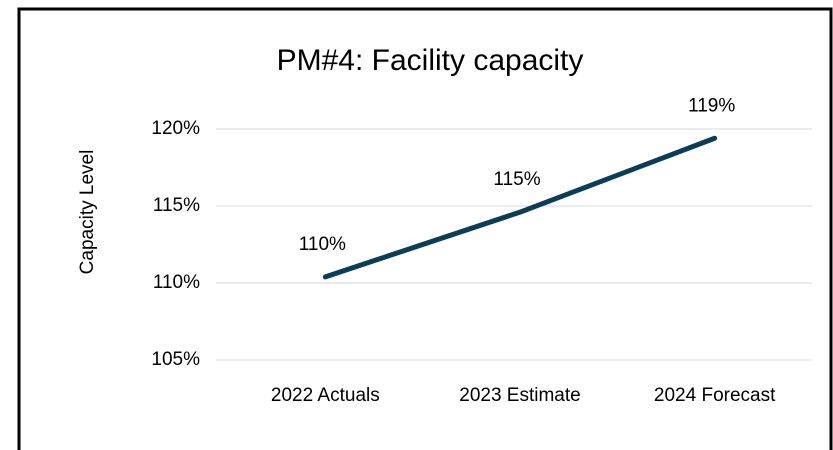 The height and width of the screenshot is (450, 833). I want to click on data-label: 115%, so click(516, 179).